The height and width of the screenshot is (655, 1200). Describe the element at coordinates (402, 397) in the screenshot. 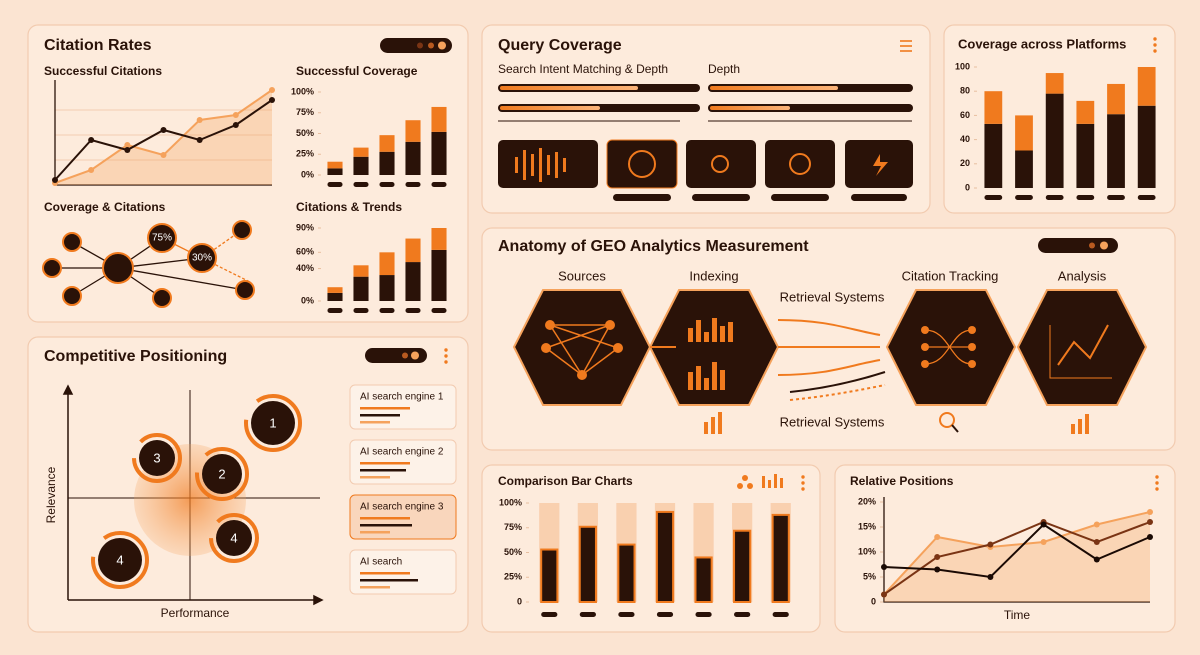

I see `legend-label: AI search engine 1` at that location.